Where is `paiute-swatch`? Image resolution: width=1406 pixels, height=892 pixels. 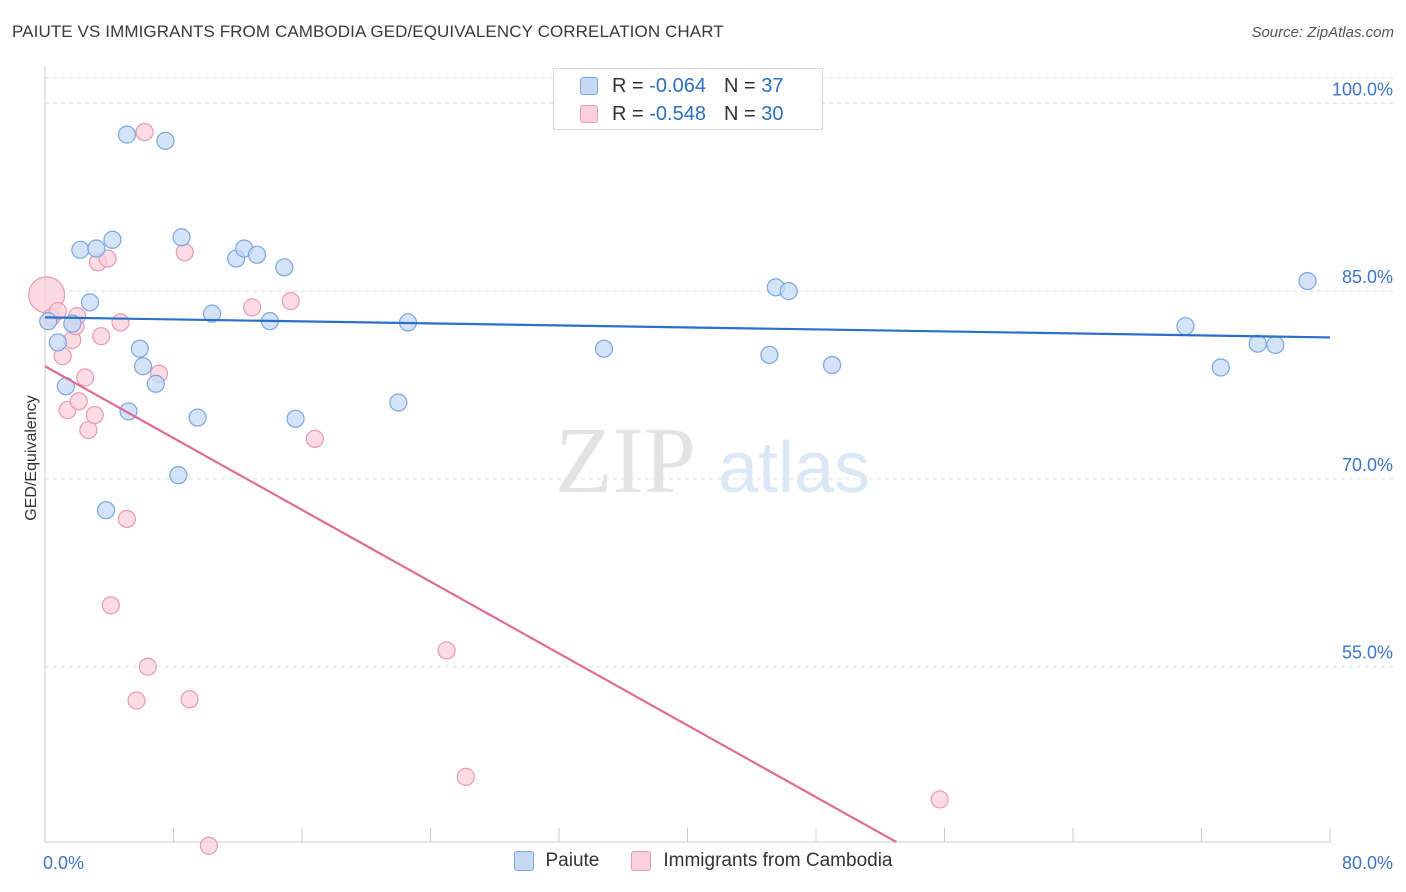 paiute-swatch is located at coordinates (589, 86).